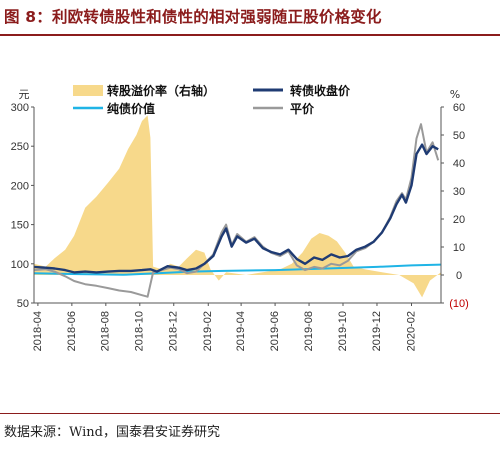 The image size is (500, 453). Describe the element at coordinates (377, 331) in the screenshot. I see `x-tick-label: 2019-12` at that location.